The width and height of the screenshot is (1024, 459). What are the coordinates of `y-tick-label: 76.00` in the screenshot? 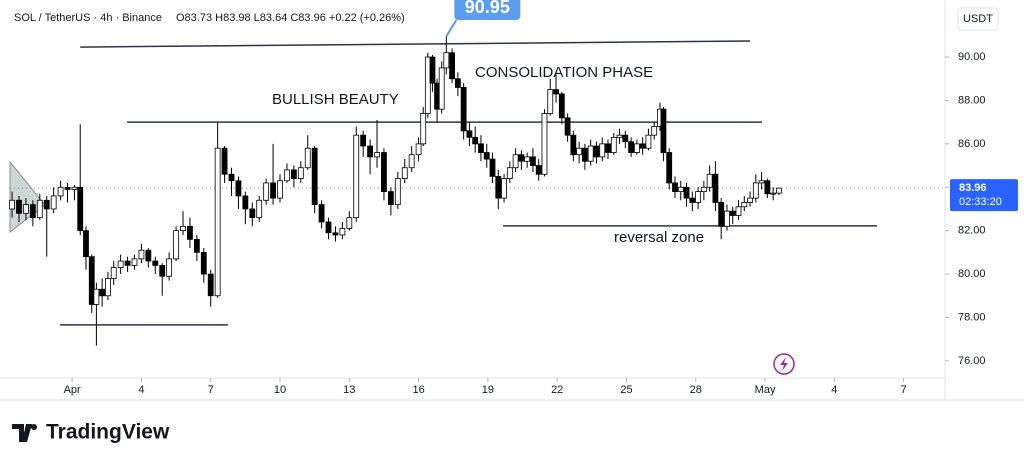 It's located at (972, 361).